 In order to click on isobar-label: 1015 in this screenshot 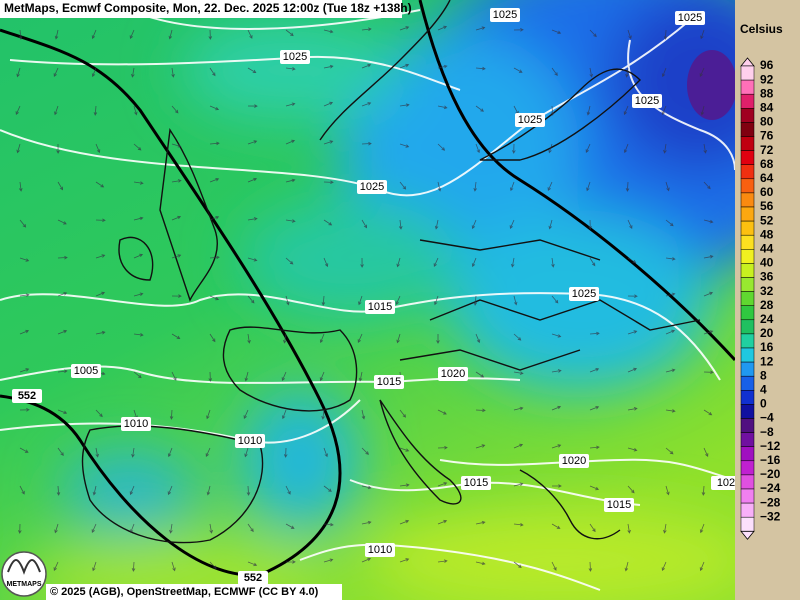, I will do `click(619, 505)`.